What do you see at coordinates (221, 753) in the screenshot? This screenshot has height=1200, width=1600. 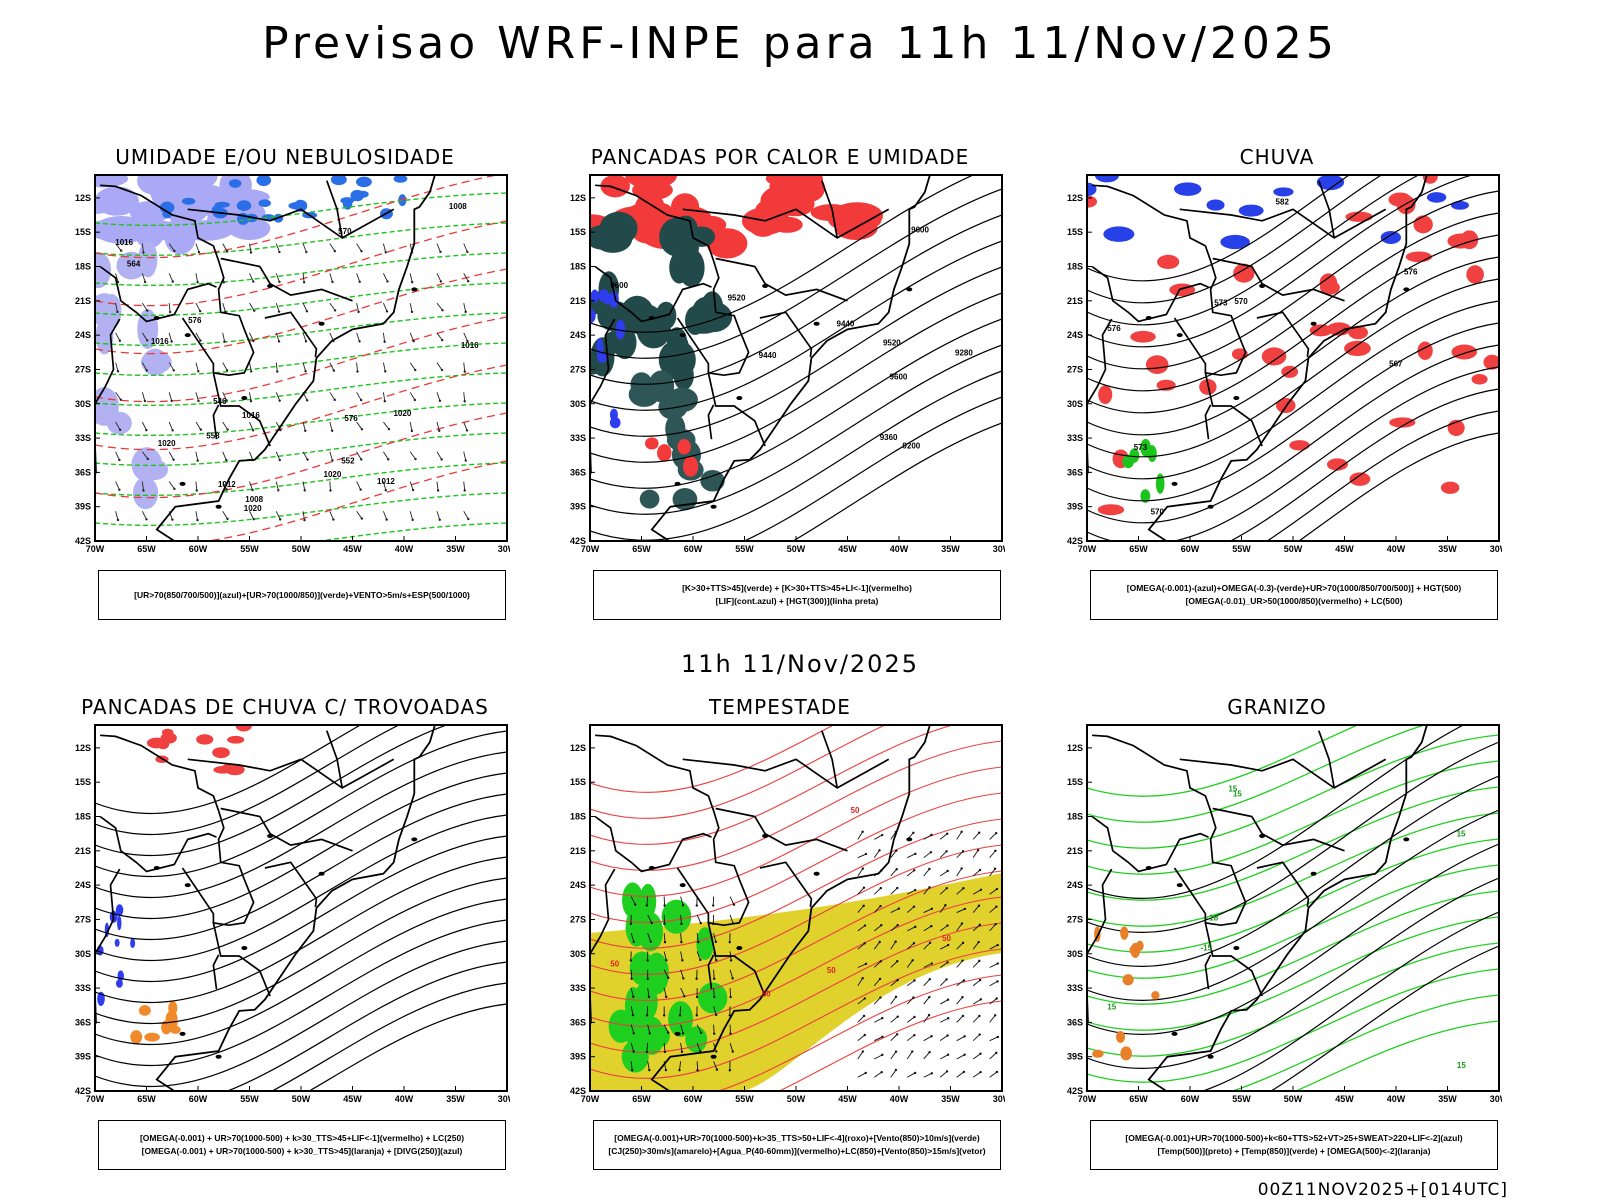 I see `thunder-red` at bounding box center [221, 753].